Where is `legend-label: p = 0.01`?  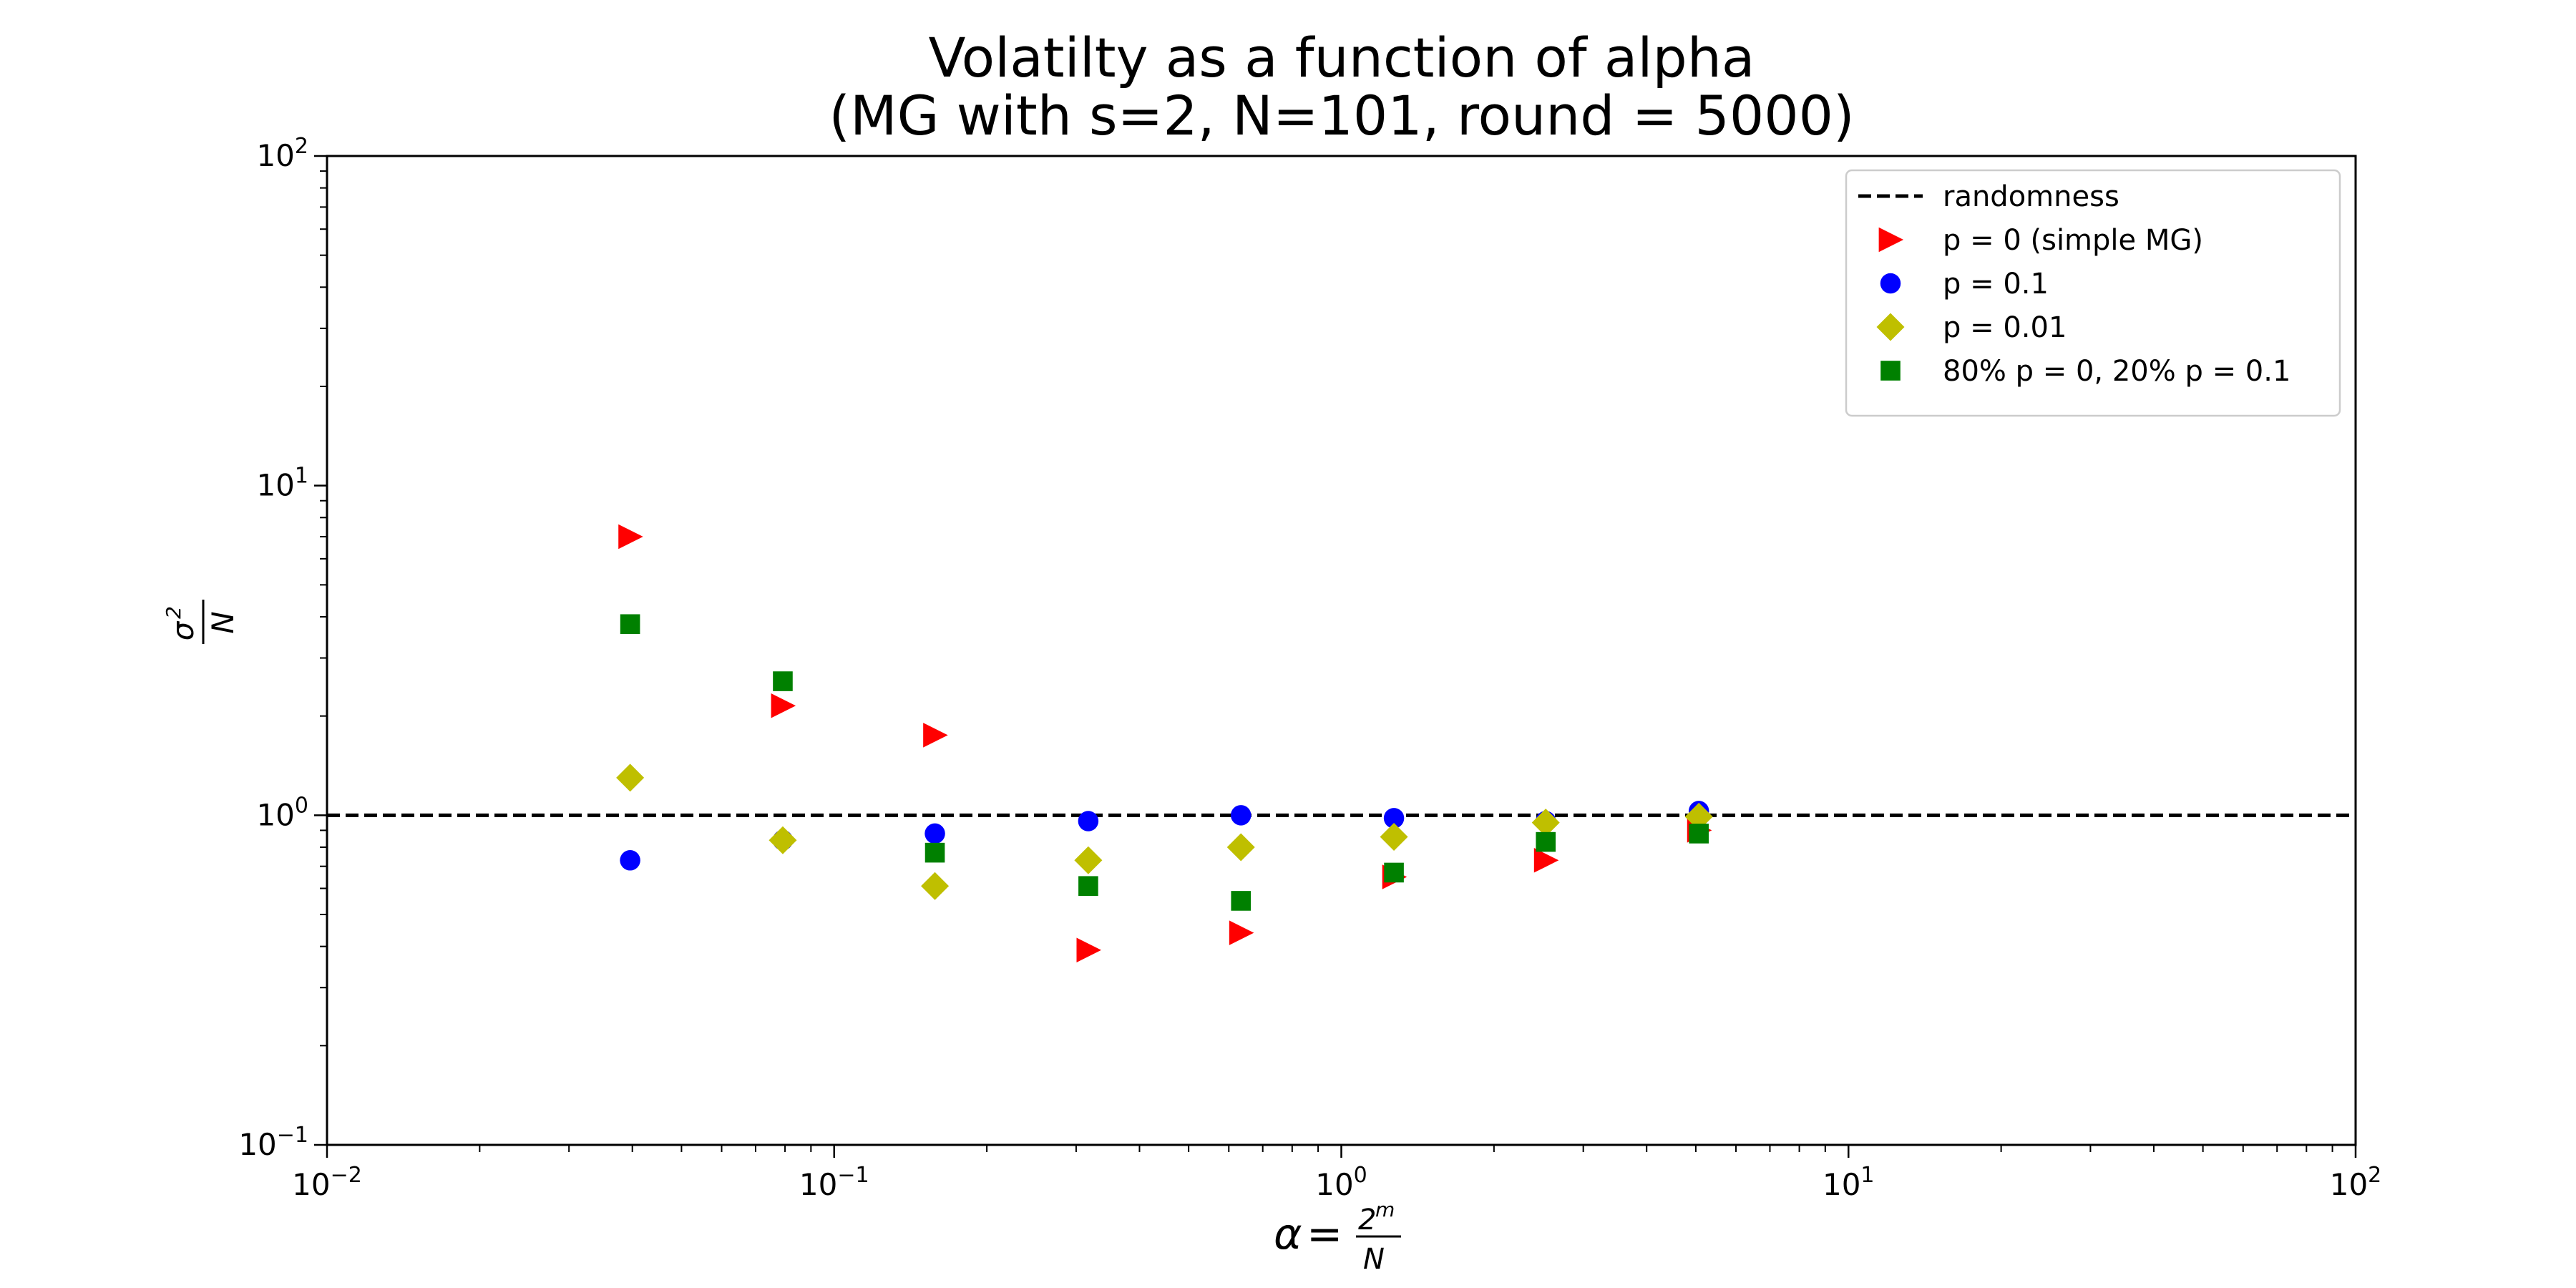
legend-label: p = 0.01 is located at coordinates (2005, 327).